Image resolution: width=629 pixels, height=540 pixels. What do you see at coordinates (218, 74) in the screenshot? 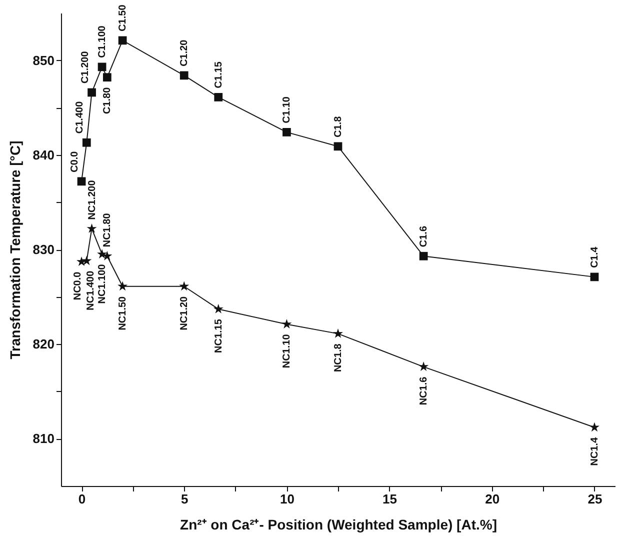
I see `annotation: C1.15` at bounding box center [218, 74].